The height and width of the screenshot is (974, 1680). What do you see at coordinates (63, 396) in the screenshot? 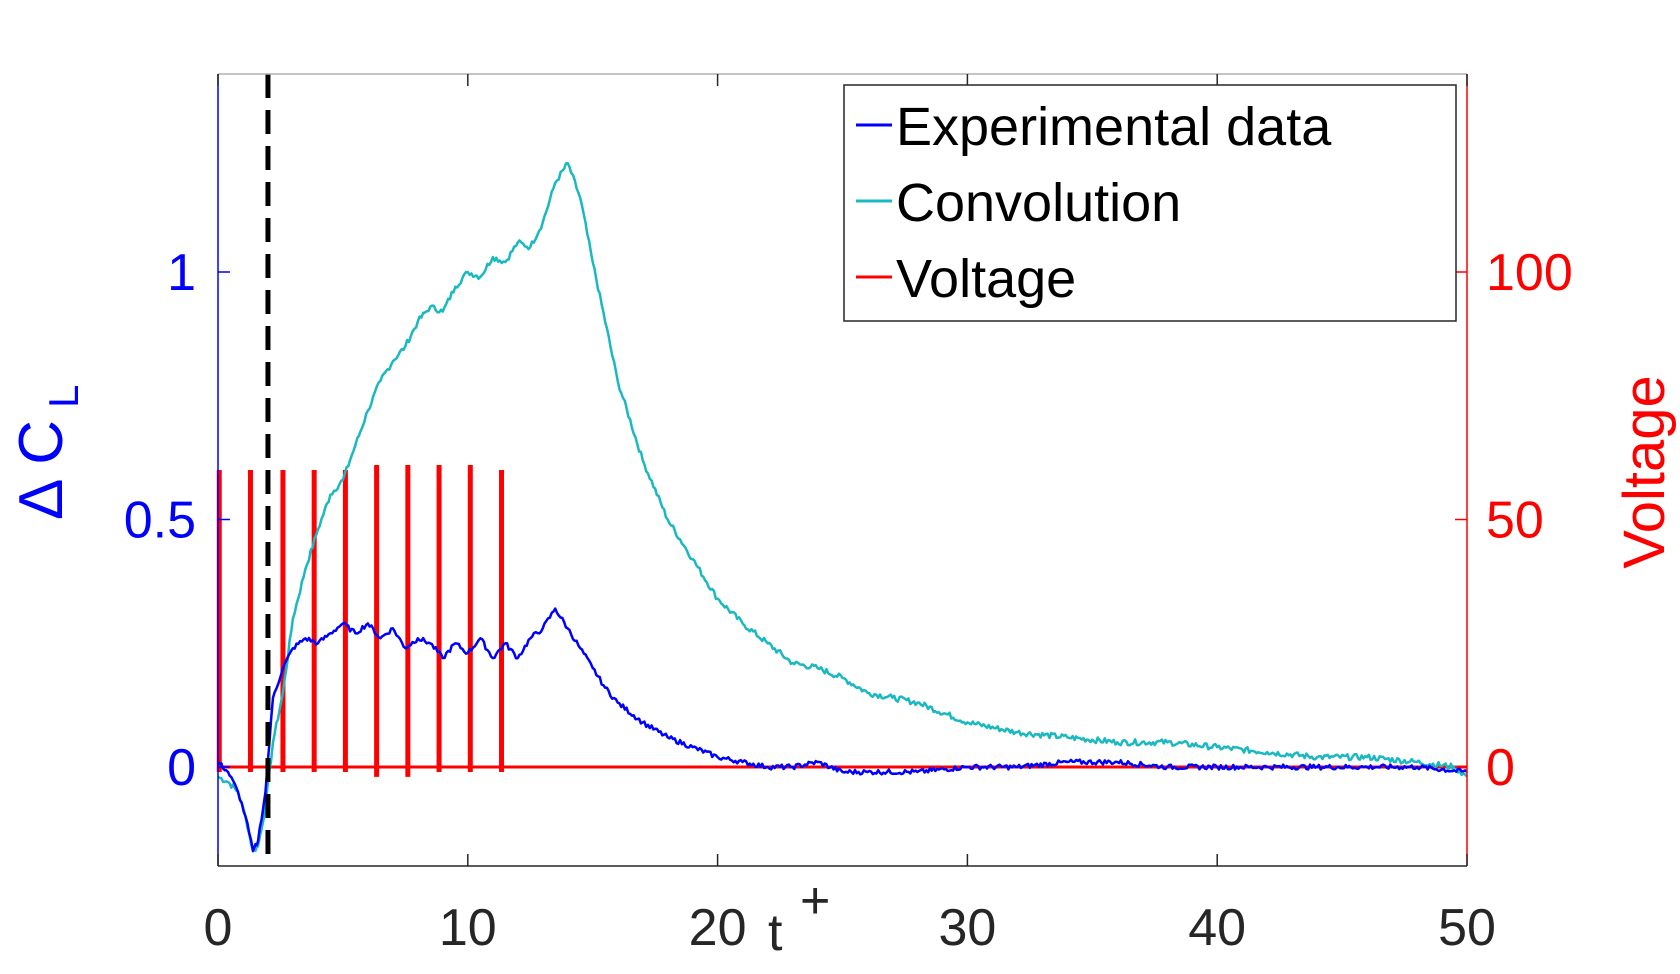
I see `y-left-axis-label-subscript: L` at bounding box center [63, 396].